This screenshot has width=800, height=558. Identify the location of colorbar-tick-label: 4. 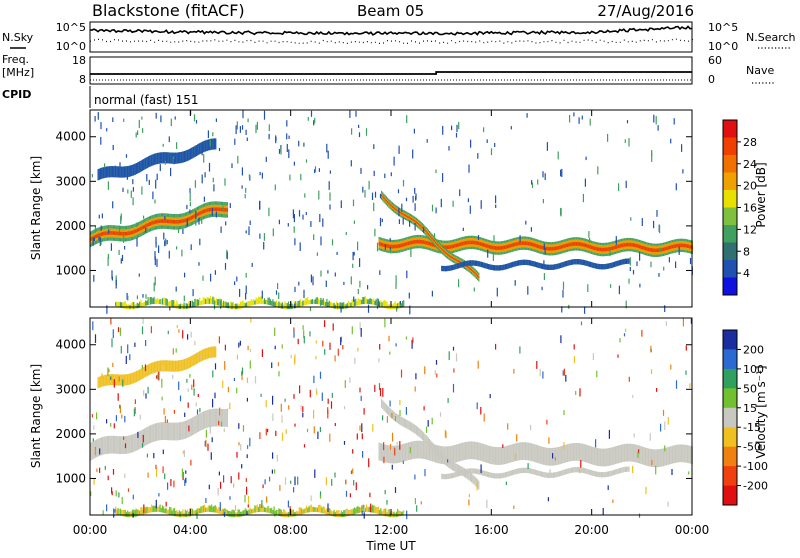
(746, 273).